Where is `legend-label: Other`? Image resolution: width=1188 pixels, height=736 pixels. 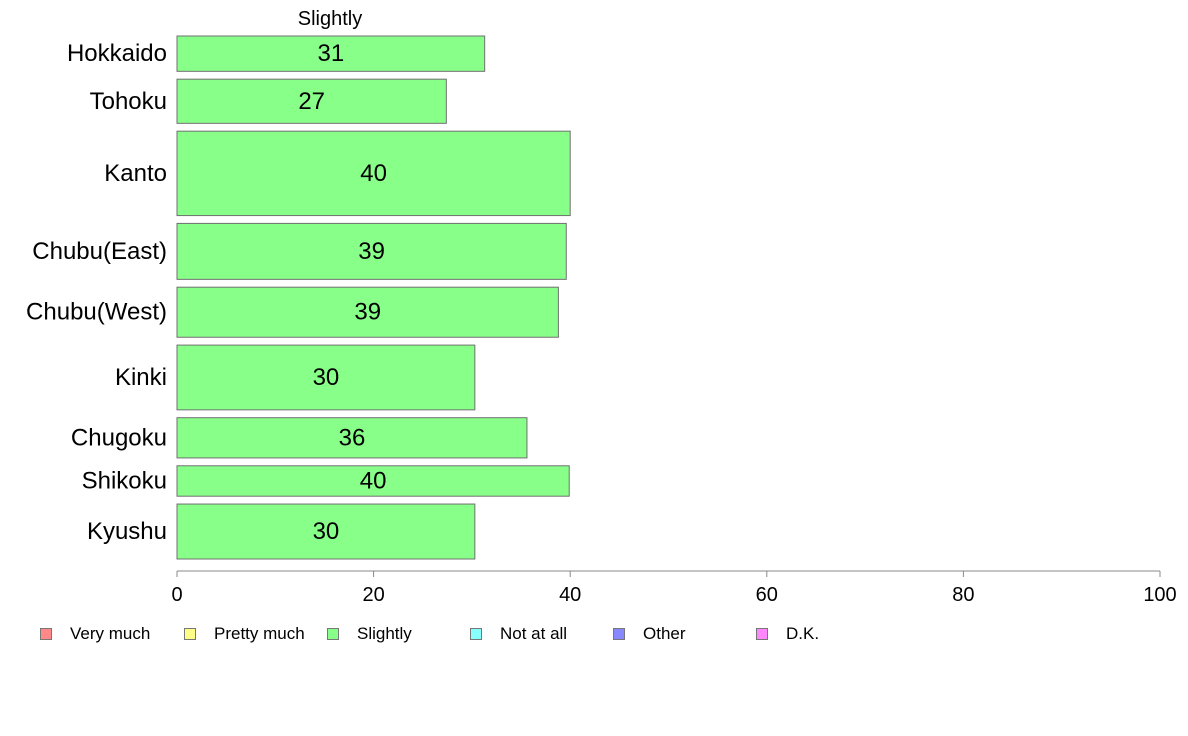
legend-label: Other is located at coordinates (664, 633).